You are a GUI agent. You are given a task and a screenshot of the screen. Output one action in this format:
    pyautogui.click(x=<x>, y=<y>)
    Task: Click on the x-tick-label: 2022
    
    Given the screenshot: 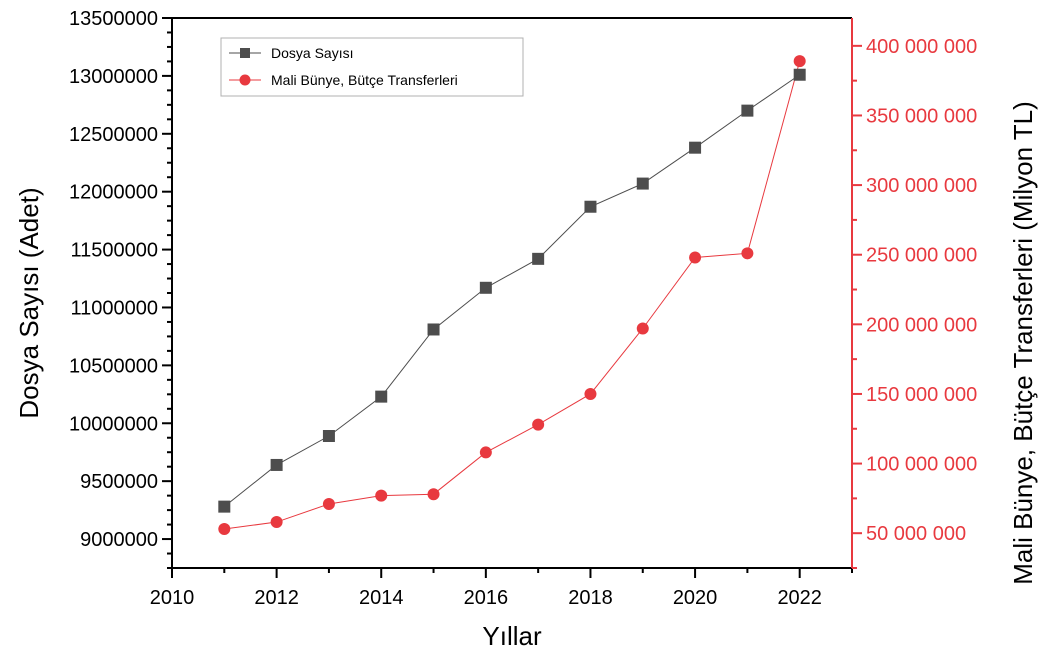 What is the action you would take?
    pyautogui.click(x=799, y=598)
    